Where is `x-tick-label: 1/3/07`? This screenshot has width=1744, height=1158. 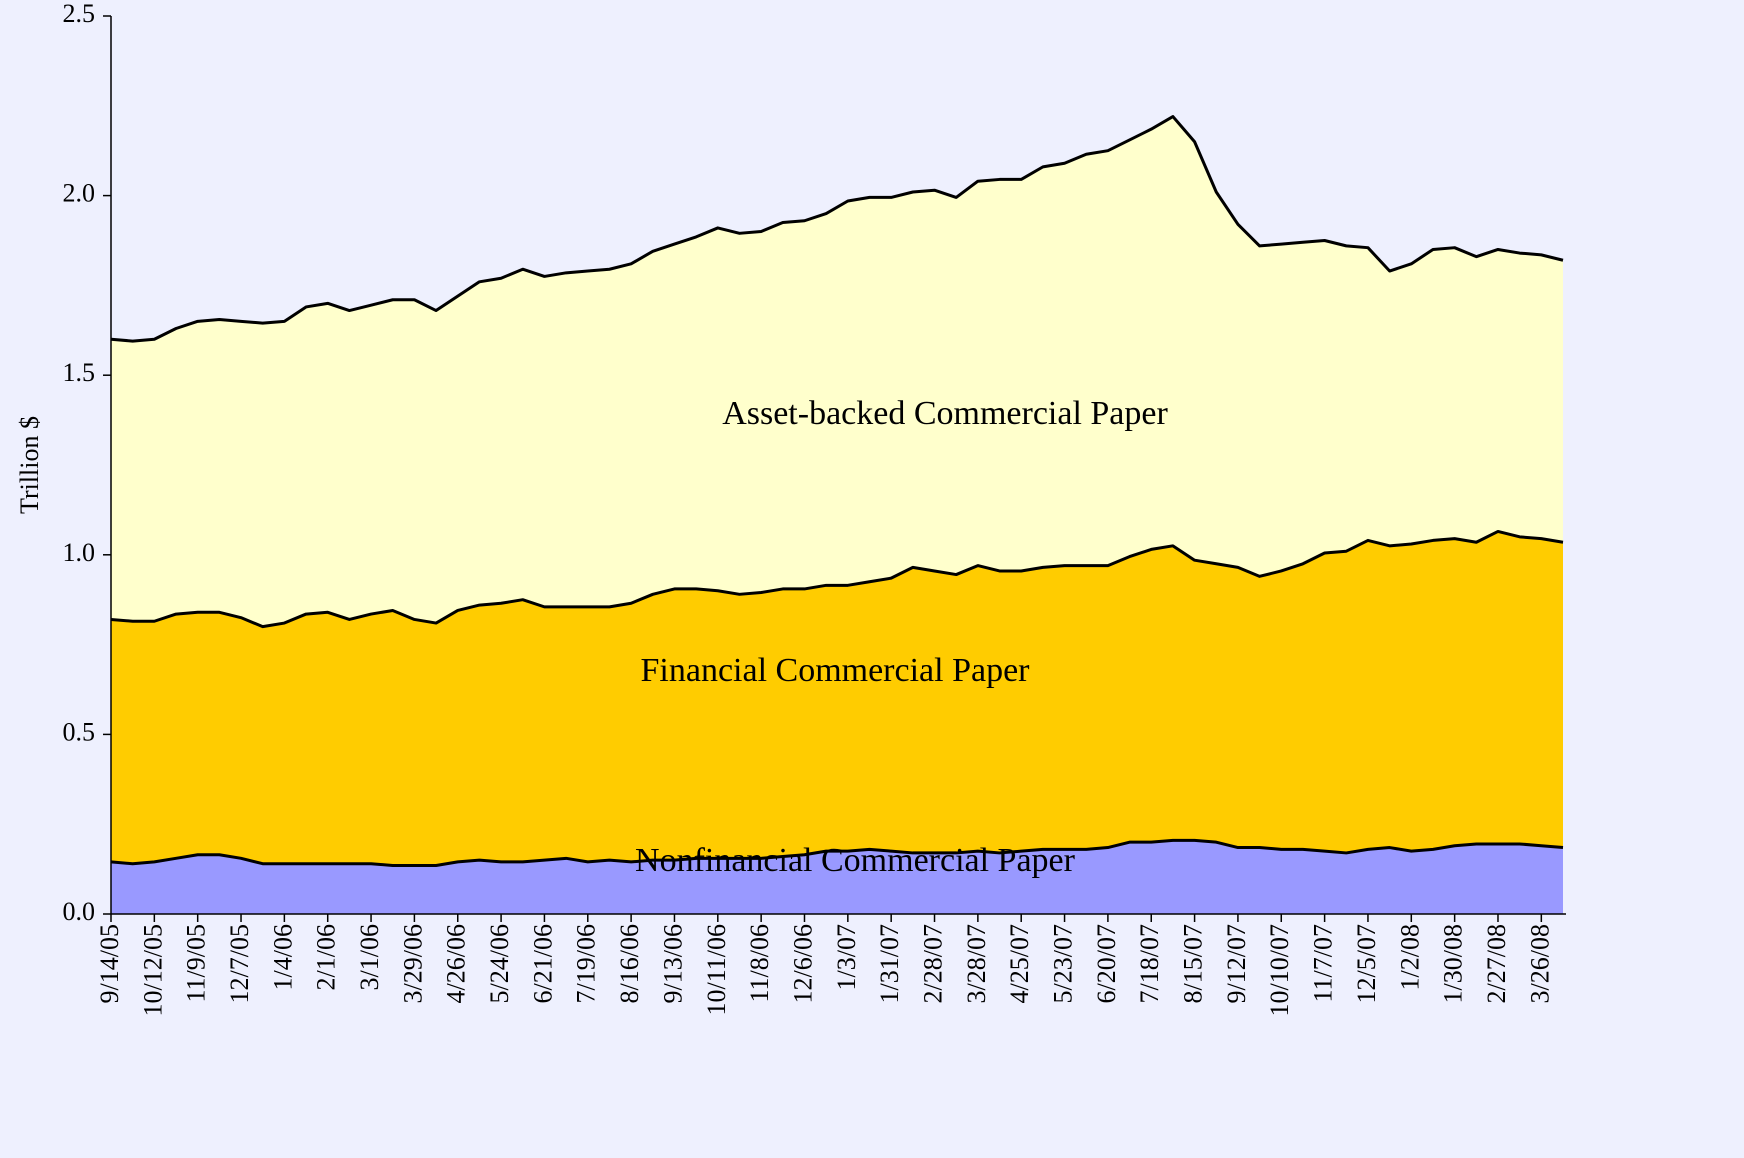 x-tick-label: 1/3/07 is located at coordinates (846, 957).